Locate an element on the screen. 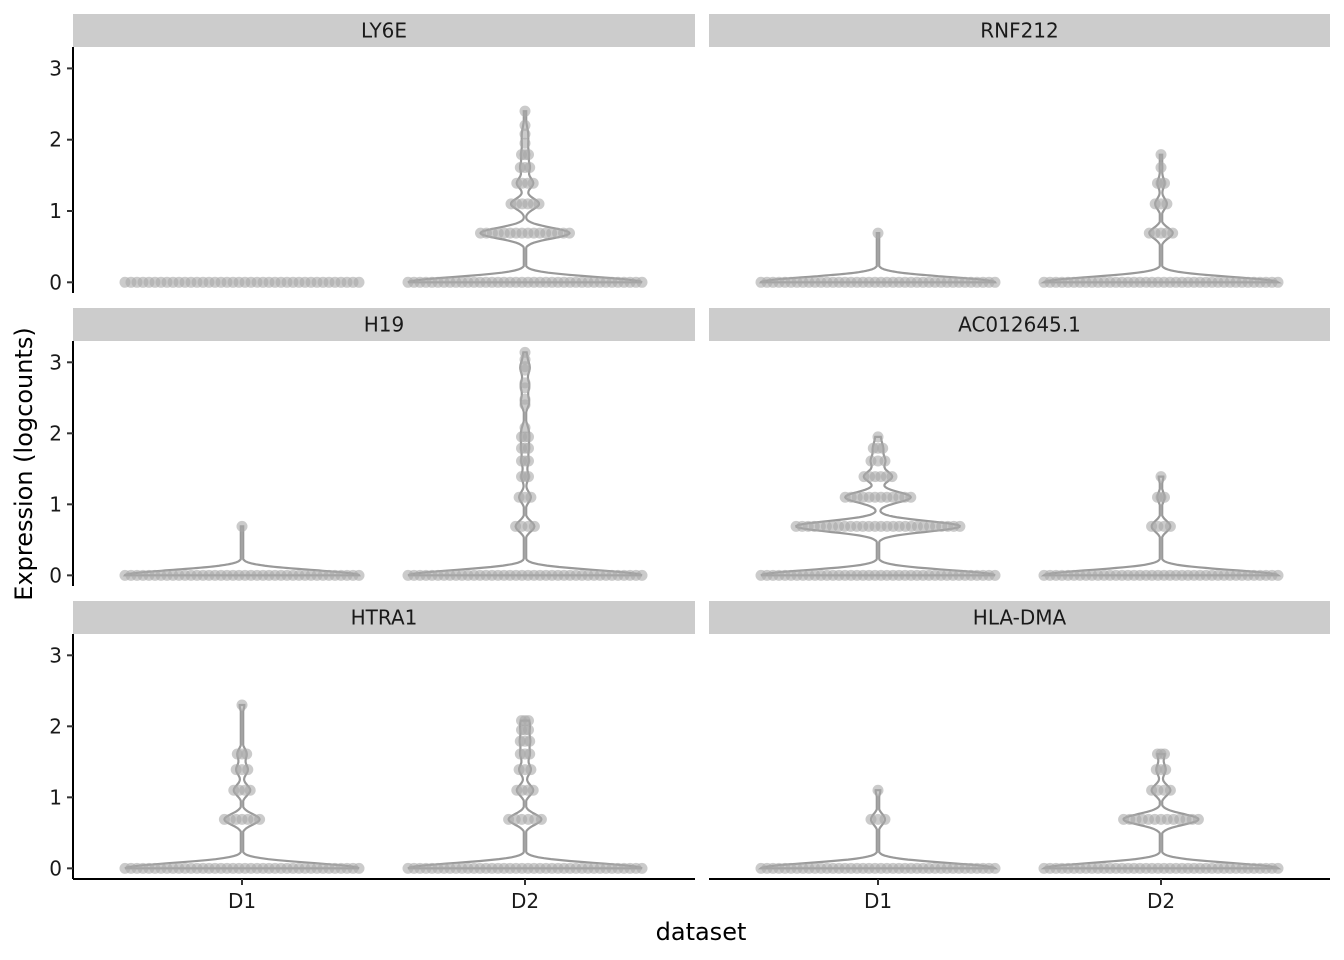  facet-panel-3: H19 0 1 2 3 is located at coordinates (372, 447).